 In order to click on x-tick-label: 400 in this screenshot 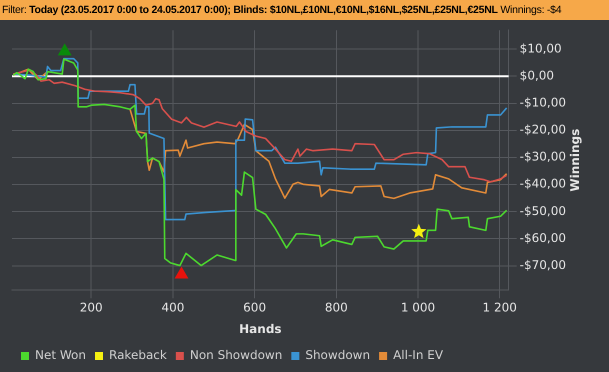, I will do `click(172, 307)`.